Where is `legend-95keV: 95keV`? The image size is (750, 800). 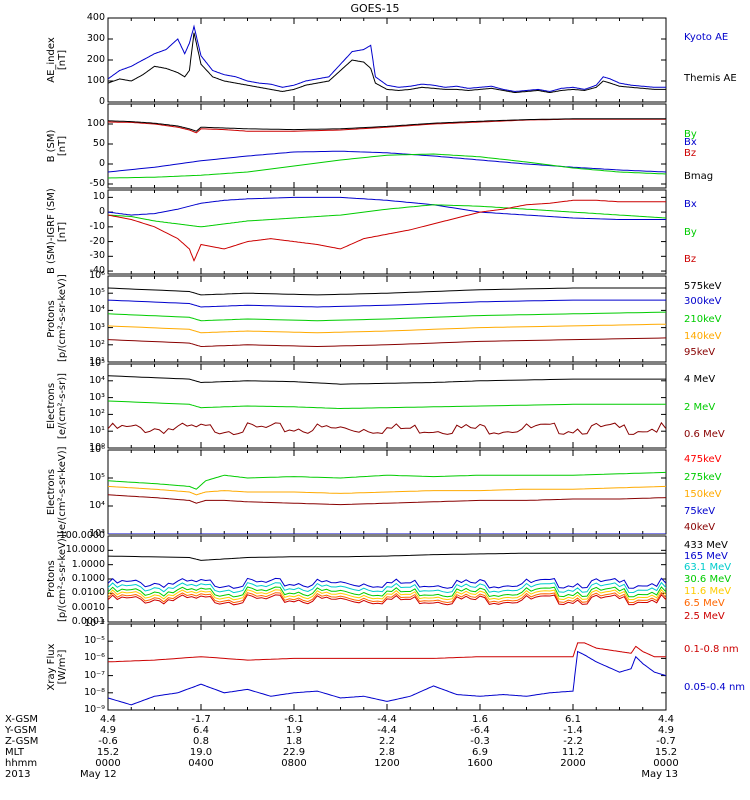 legend-95keV: 95keV is located at coordinates (700, 352).